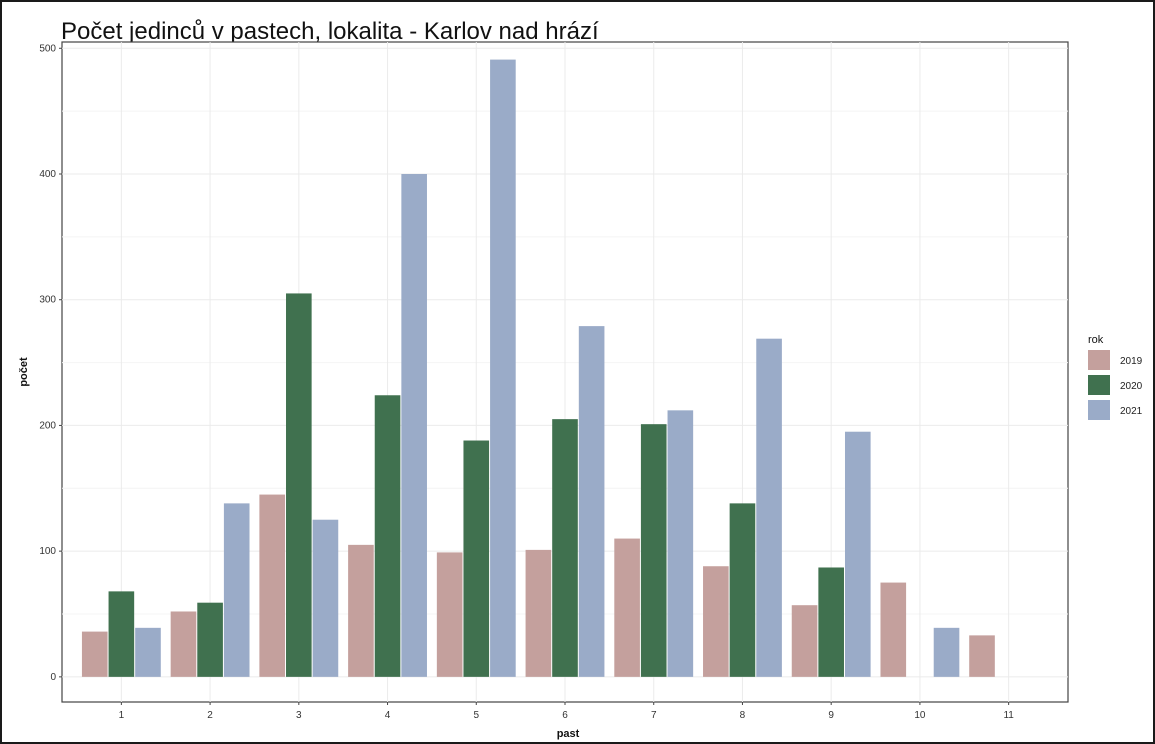 Image resolution: width=1155 pixels, height=744 pixels. What do you see at coordinates (47, 551) in the screenshot?
I see `y-tick-label: 100` at bounding box center [47, 551].